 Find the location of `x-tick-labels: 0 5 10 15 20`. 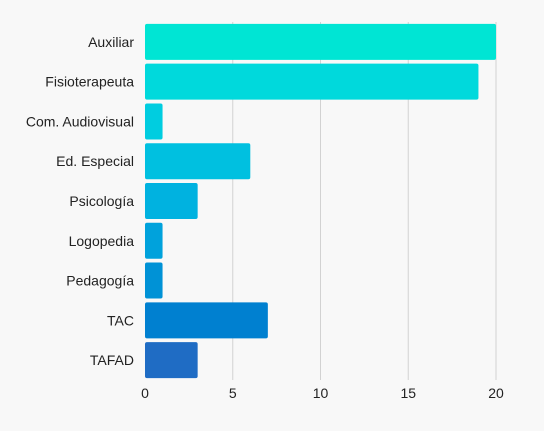

x-tick-labels: 0 5 10 15 20 is located at coordinates (322, 393).